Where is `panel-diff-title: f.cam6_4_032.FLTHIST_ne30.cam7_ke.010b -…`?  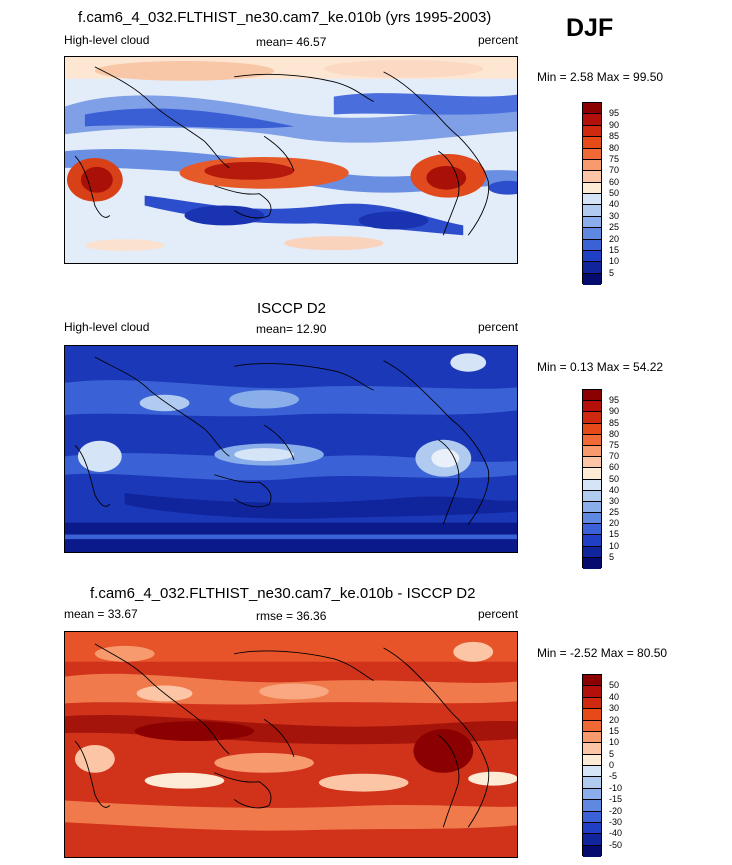 panel-diff-title: f.cam6_4_032.FLTHIST_ne30.cam7_ke.010b -… is located at coordinates (283, 593).